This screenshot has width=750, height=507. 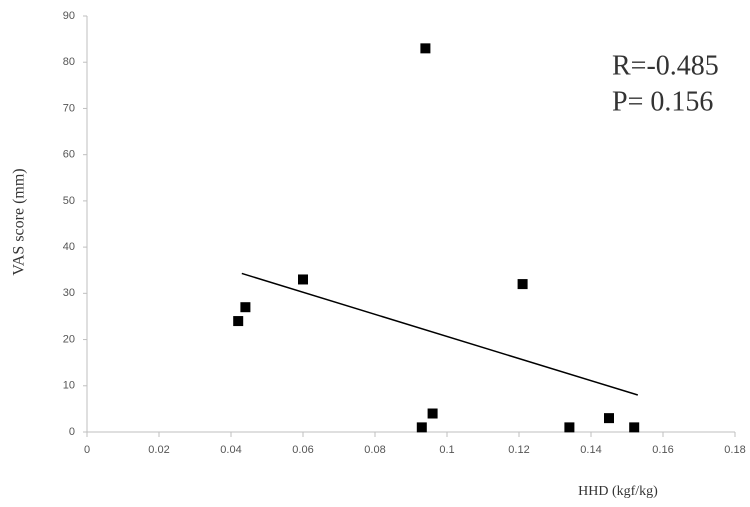 What do you see at coordinates (440, 334) in the screenshot?
I see `trend-line` at bounding box center [440, 334].